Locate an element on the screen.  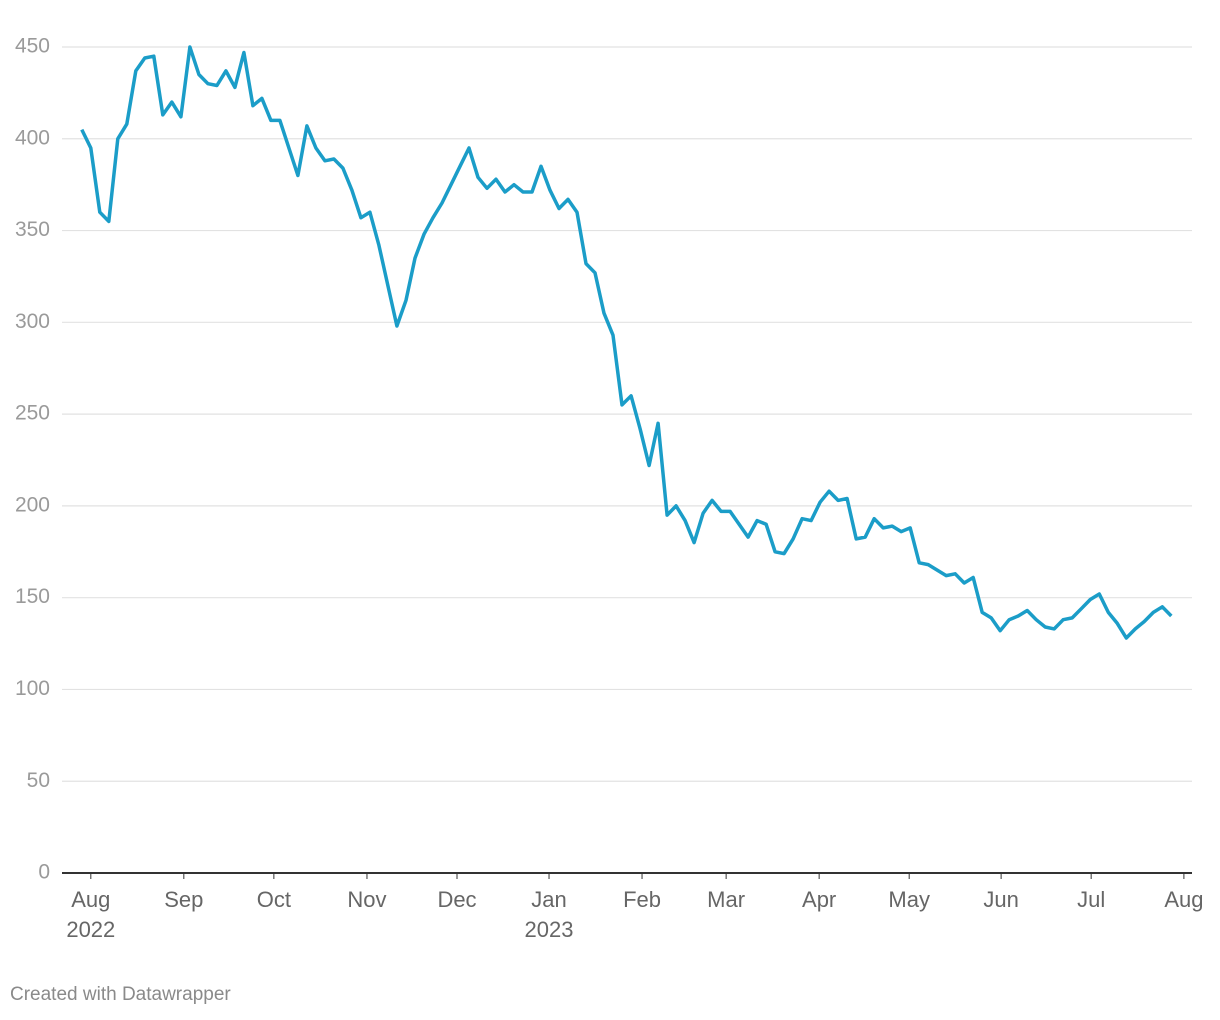
y-tick-label: 400 is located at coordinates (32, 137).